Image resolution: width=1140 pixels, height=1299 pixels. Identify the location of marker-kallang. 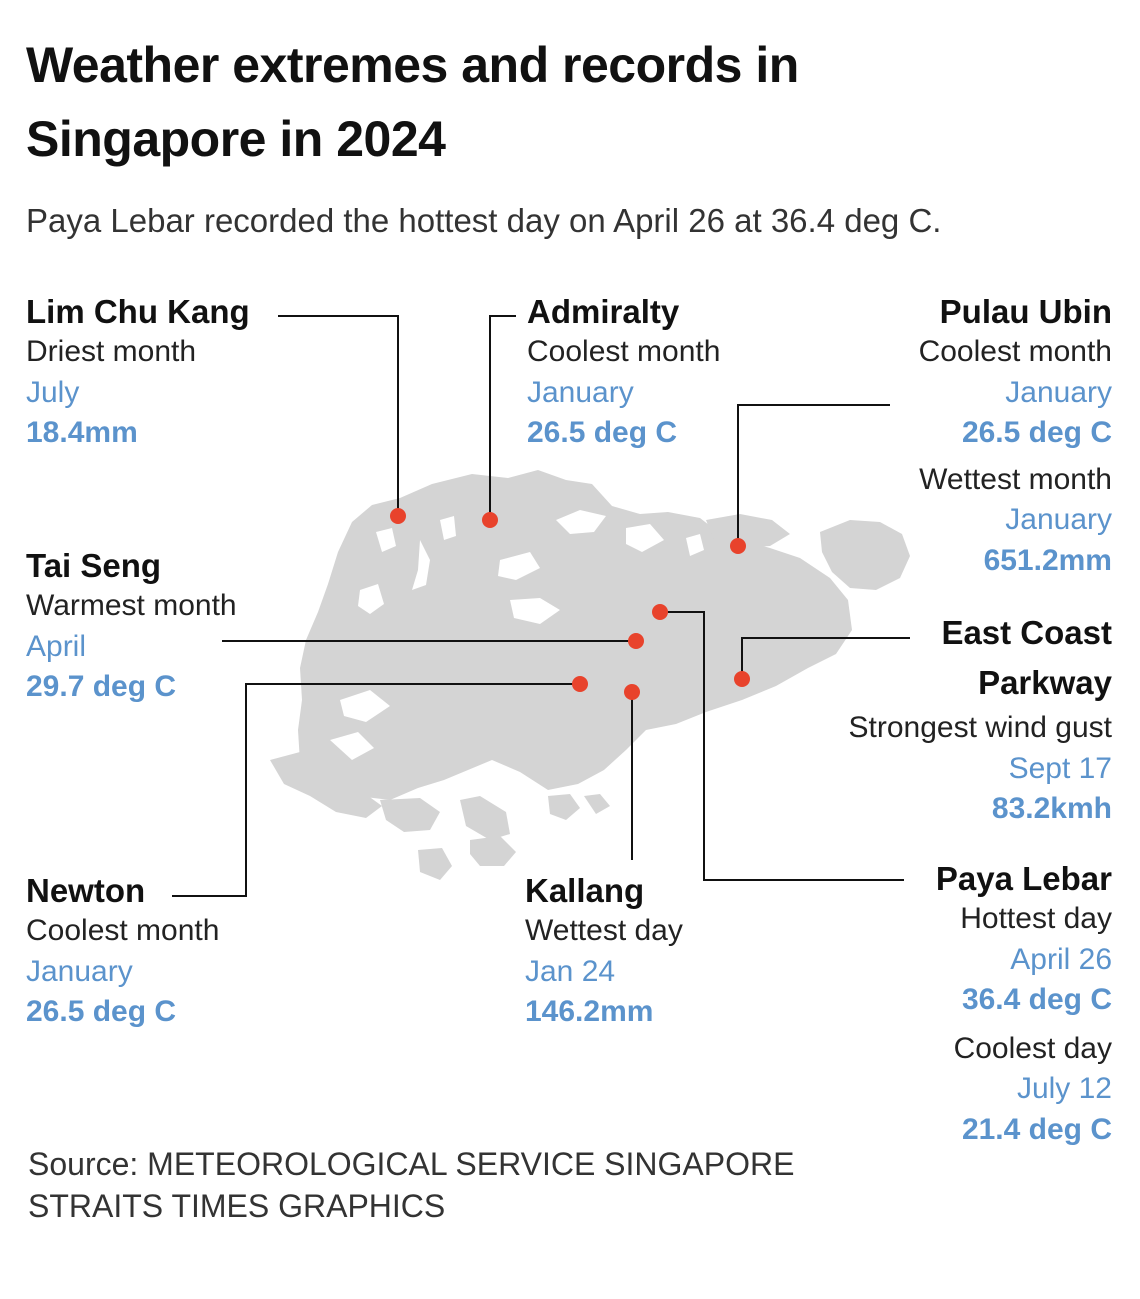
(632, 692).